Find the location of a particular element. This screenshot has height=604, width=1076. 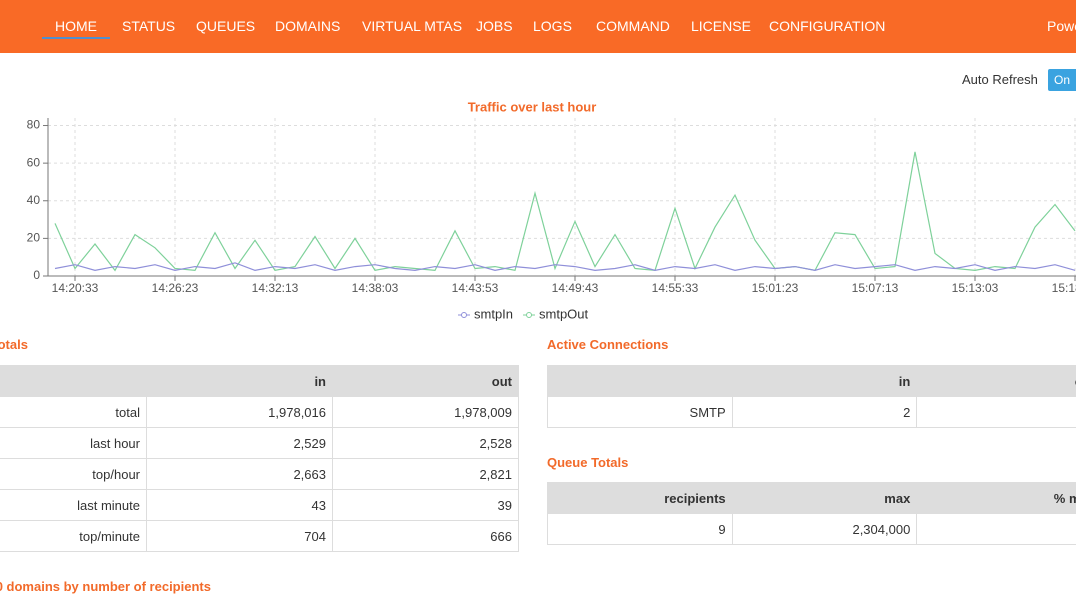

table-cell: total is located at coordinates (73, 412).